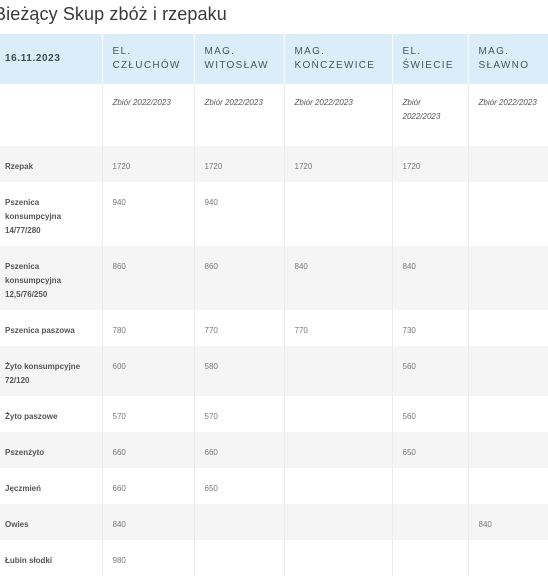  I want to click on harvest-label-cell, so click(51, 115).